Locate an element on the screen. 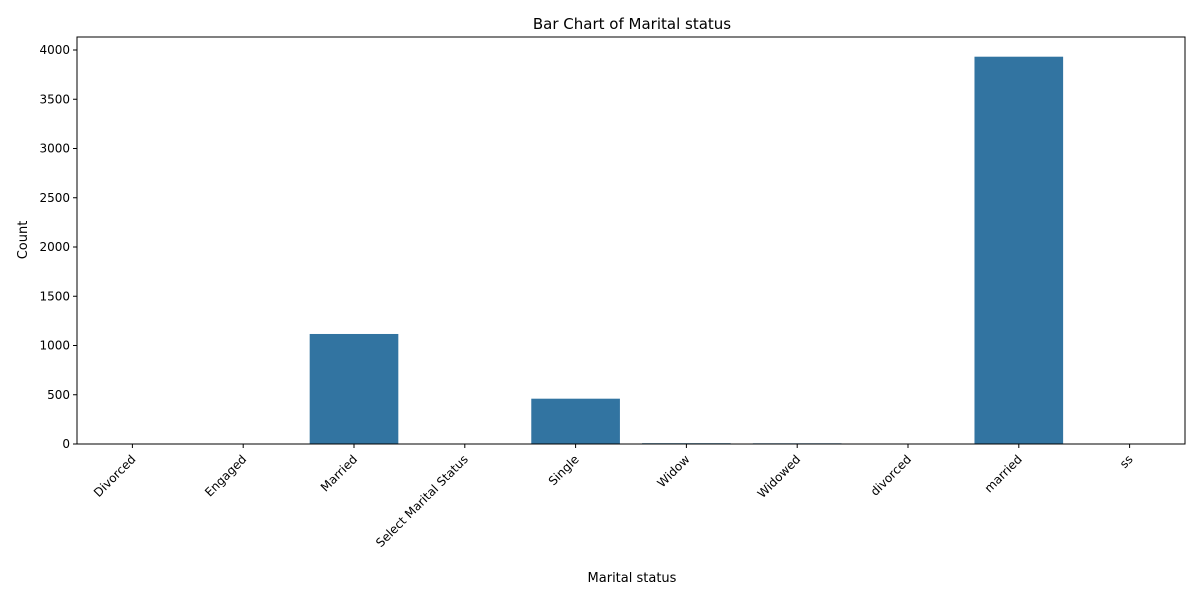  x-tick-label: Widow is located at coordinates (674, 471).